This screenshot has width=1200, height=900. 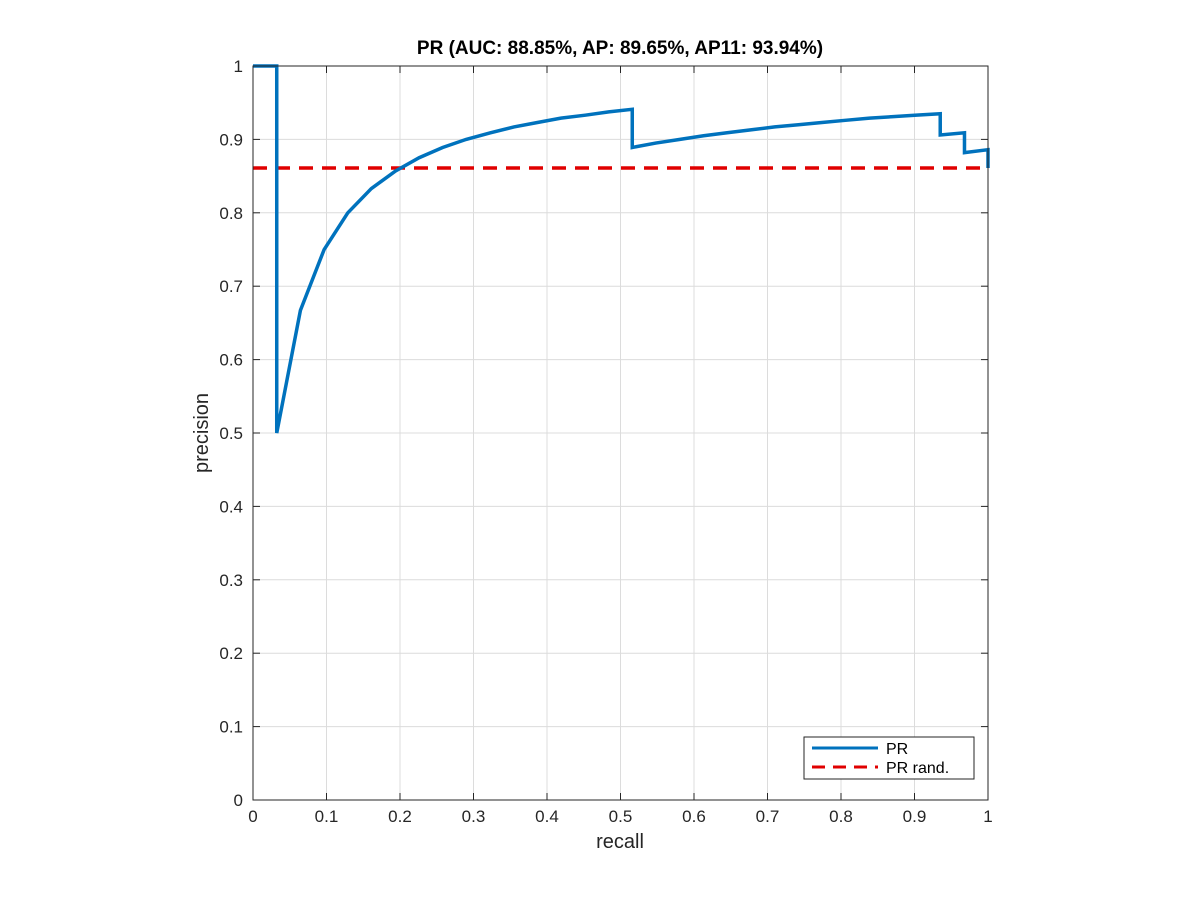 I want to click on y-axis-label: precision, so click(x=202, y=433).